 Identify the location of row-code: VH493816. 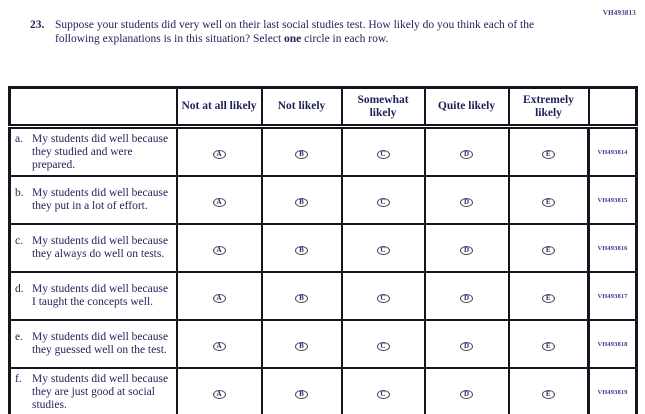
(612, 248).